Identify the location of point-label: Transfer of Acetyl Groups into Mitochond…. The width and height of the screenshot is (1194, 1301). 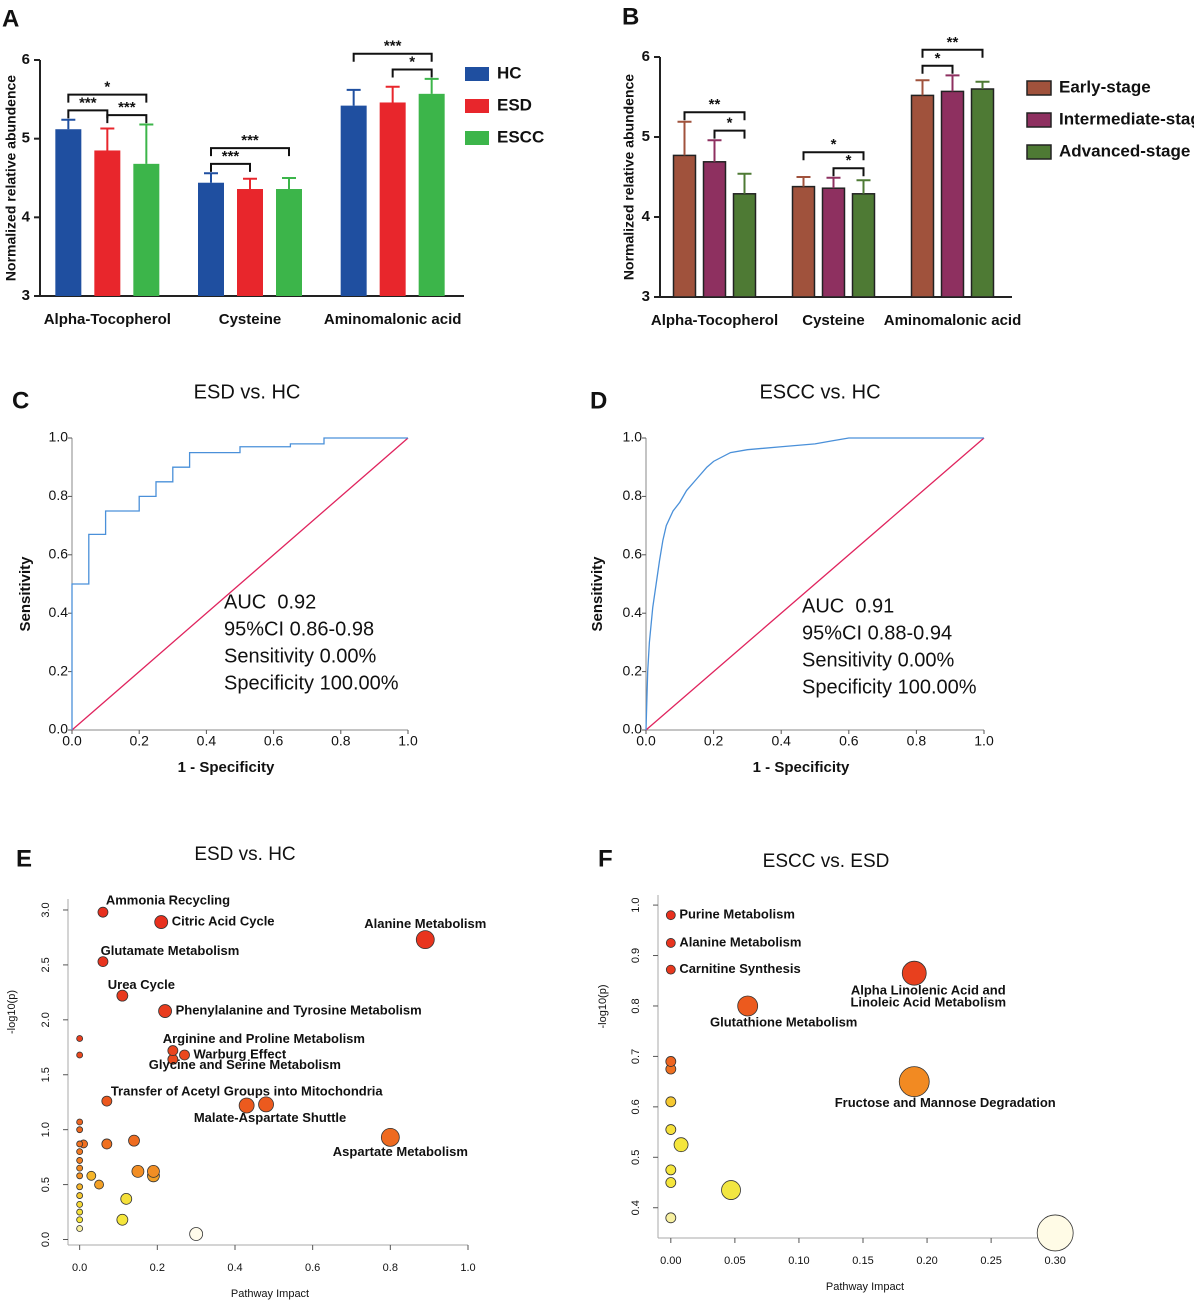
(247, 1091).